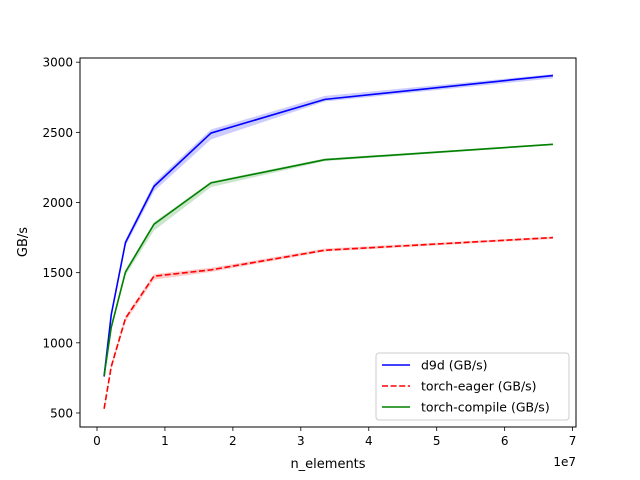 The image size is (640, 480). Describe the element at coordinates (57, 133) in the screenshot. I see `y-tick-label: 2500` at that location.